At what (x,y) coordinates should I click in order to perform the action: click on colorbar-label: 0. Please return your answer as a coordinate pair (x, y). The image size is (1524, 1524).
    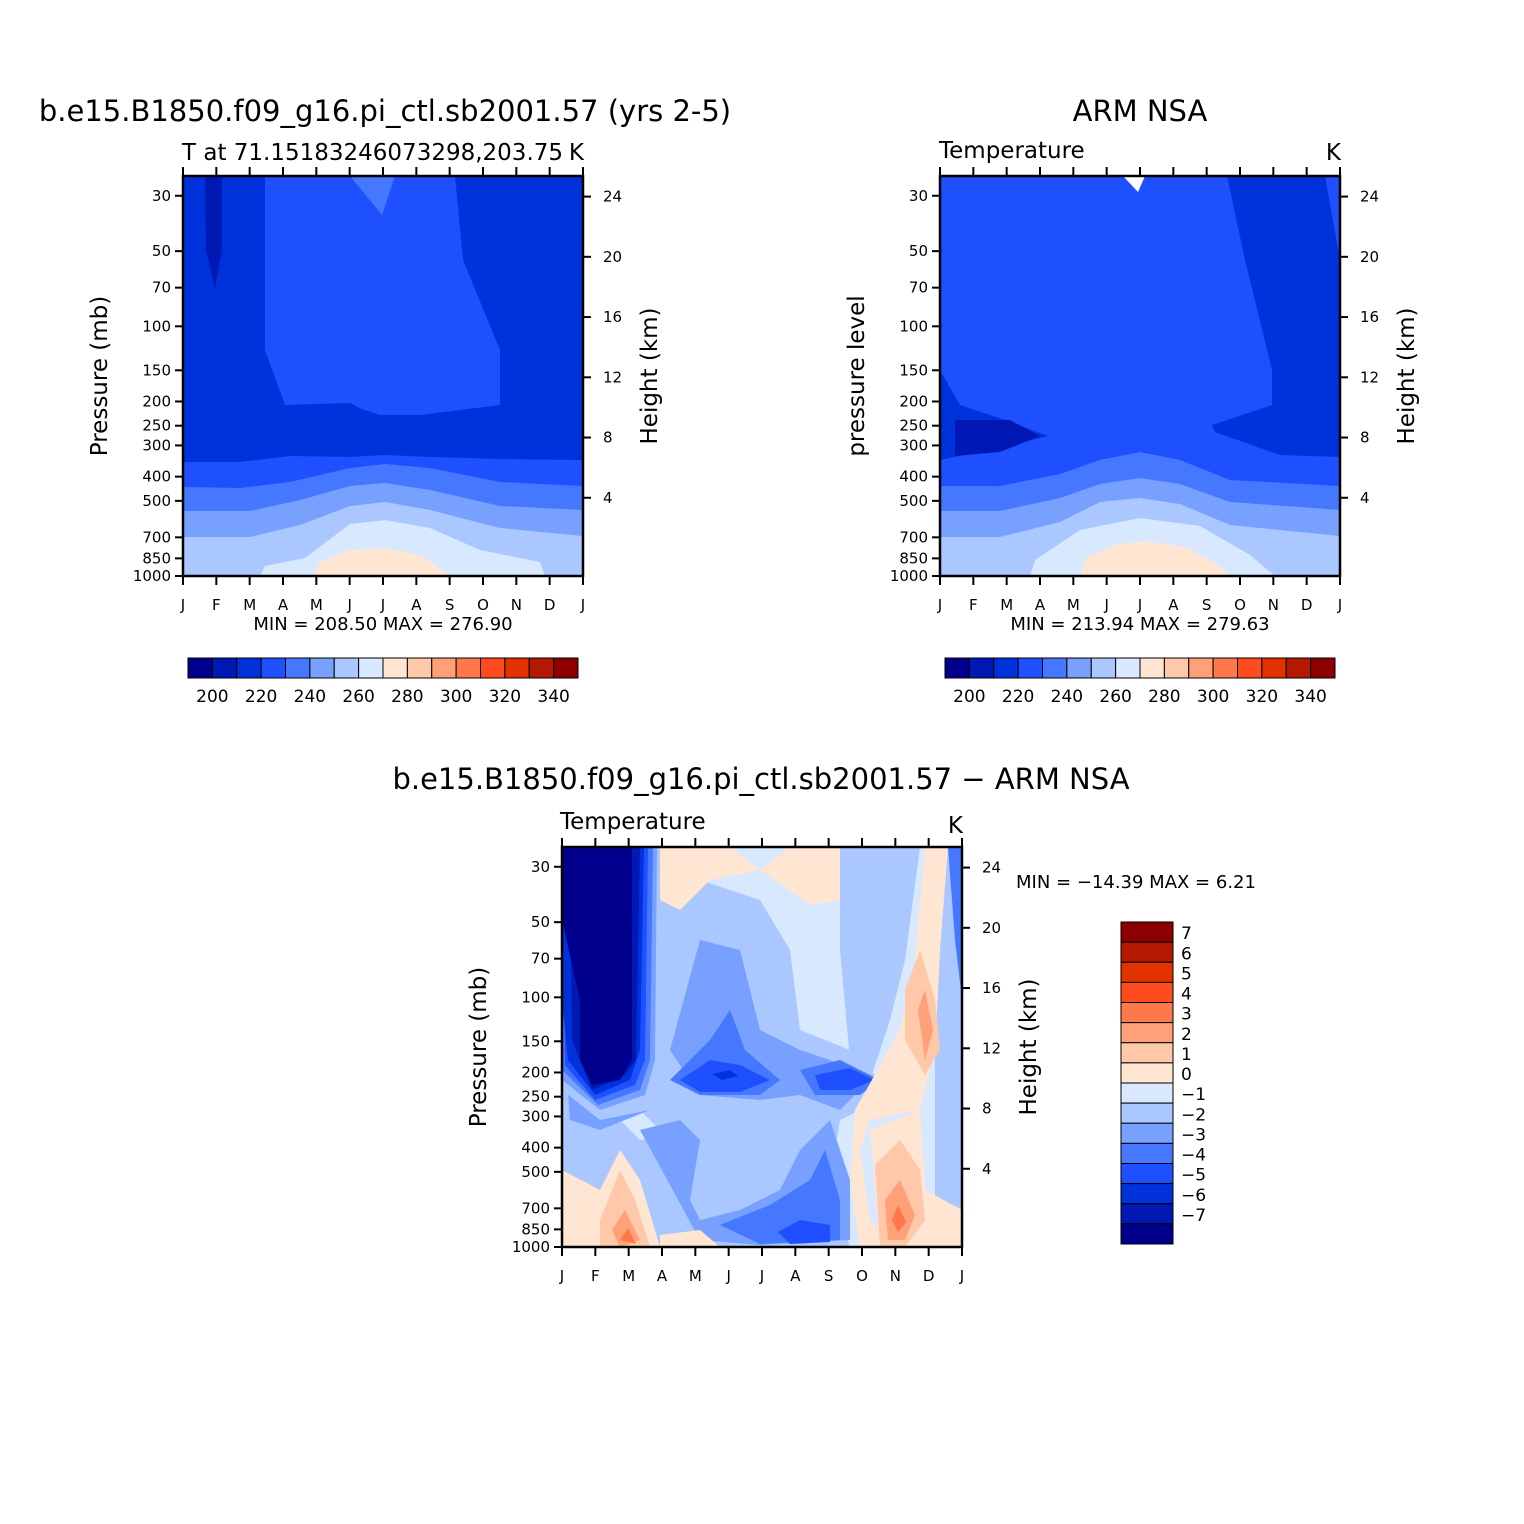
    Looking at the image, I should click on (1186, 1075).